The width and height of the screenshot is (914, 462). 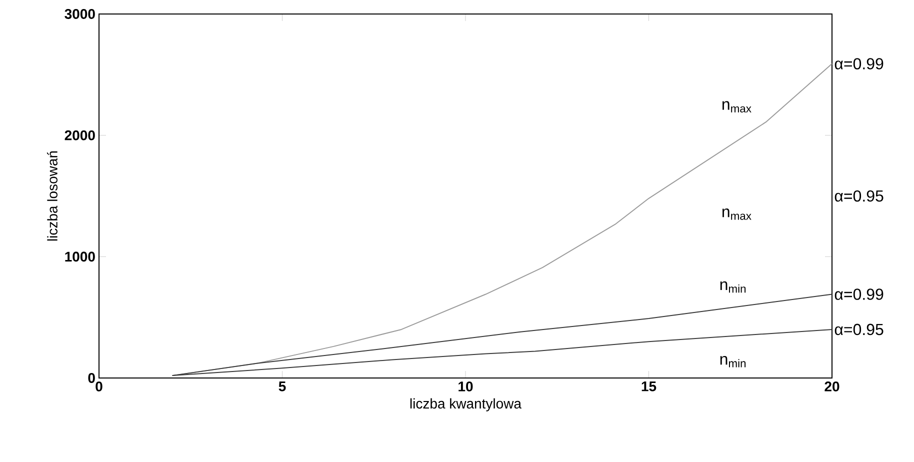 I want to click on x-tick-label: 20, so click(x=832, y=387).